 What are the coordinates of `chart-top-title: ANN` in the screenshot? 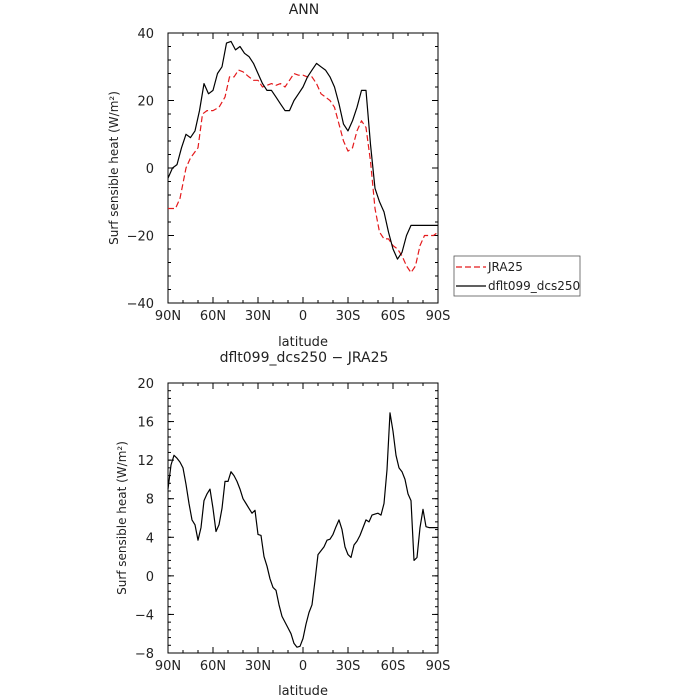 It's located at (304, 10).